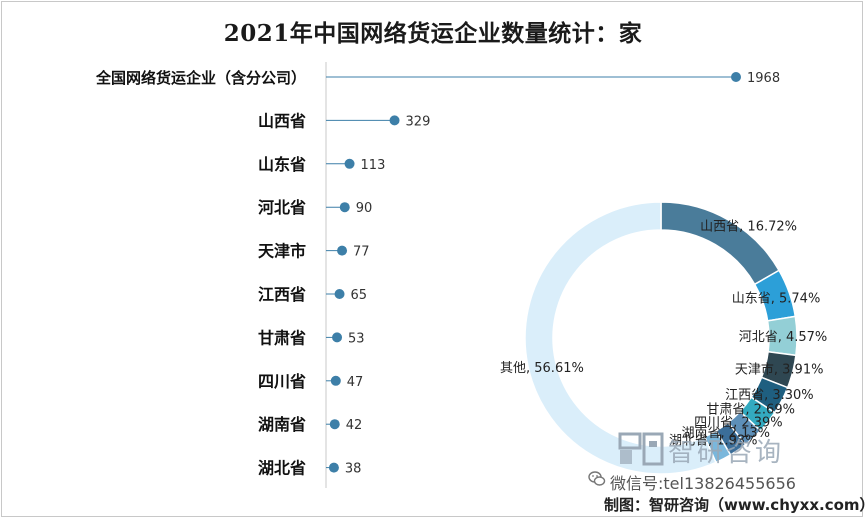  What do you see at coordinates (703, 483) in the screenshot?
I see `watermark-contact: 微信号:tel13826455656` at bounding box center [703, 483].